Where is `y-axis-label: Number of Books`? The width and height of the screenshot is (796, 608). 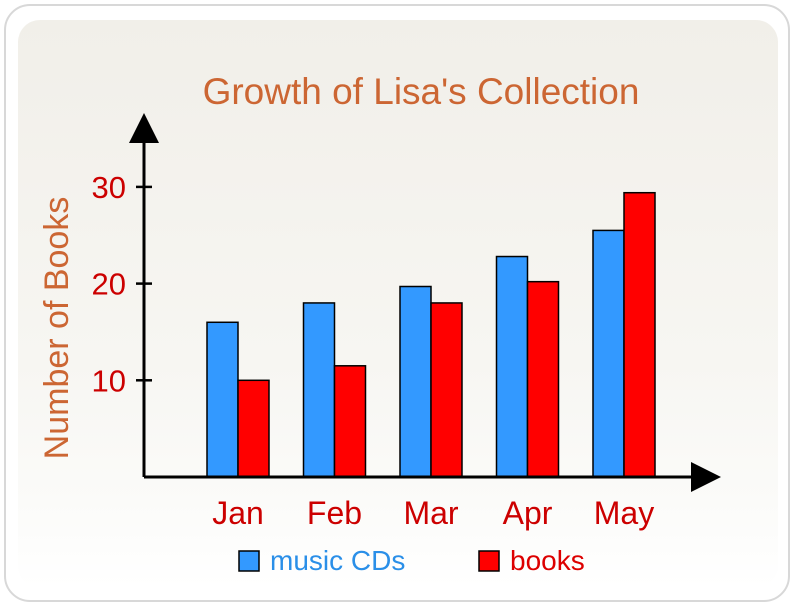
y-axis-label: Number of Books is located at coordinates (57, 328).